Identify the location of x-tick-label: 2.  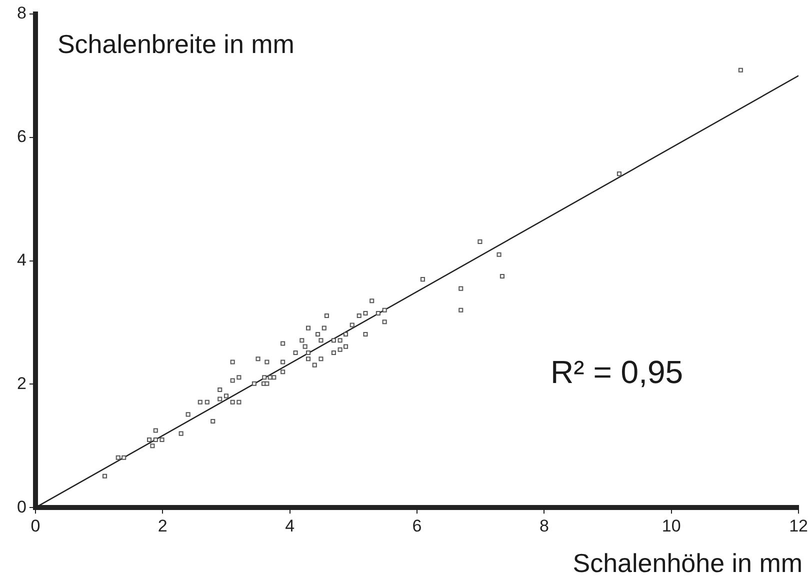
(163, 526).